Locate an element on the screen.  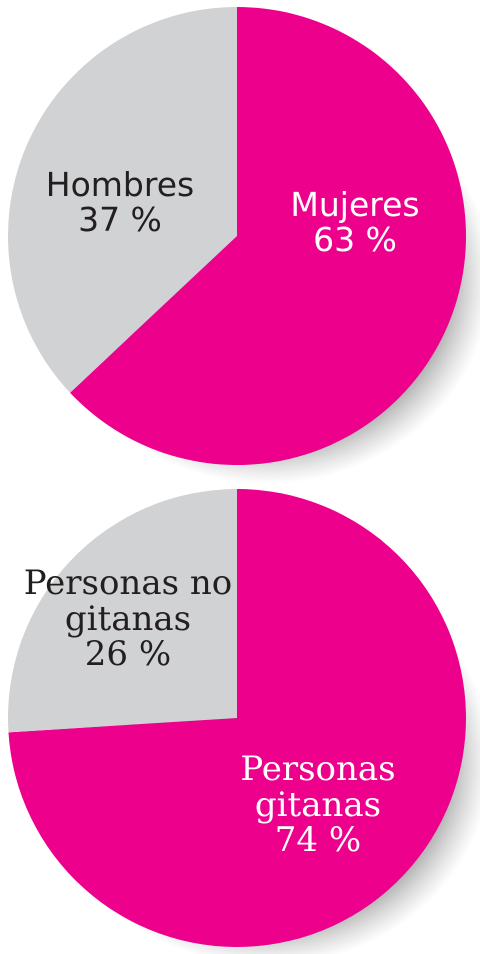
slice-label: Hombres 37 % is located at coordinates (120, 202).